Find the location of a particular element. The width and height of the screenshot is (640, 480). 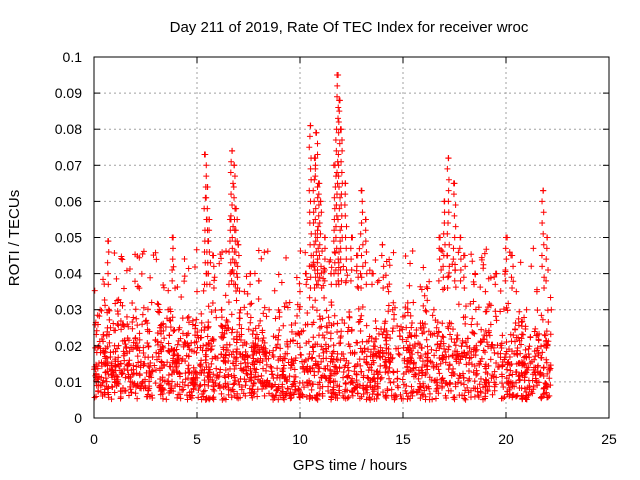

x-tick-label: 25 is located at coordinates (609, 439).